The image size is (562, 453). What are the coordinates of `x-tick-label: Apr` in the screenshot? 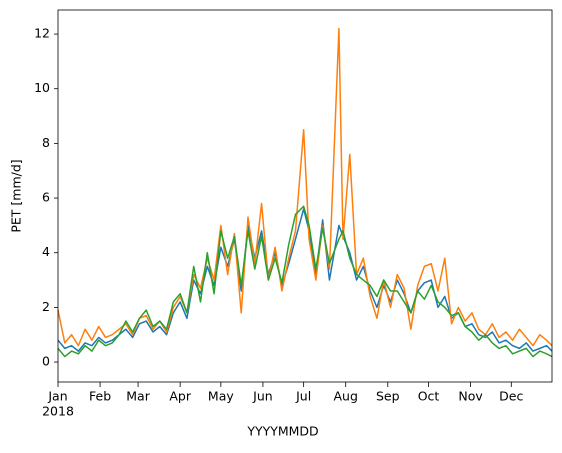 It's located at (180, 396).